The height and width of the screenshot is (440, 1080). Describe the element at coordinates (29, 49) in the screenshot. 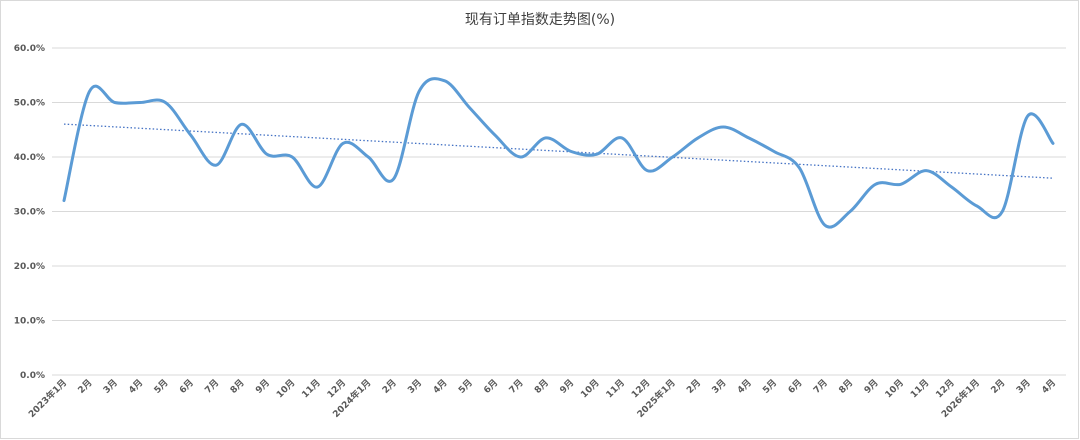

I see `y-tick-label: 60.0%` at that location.